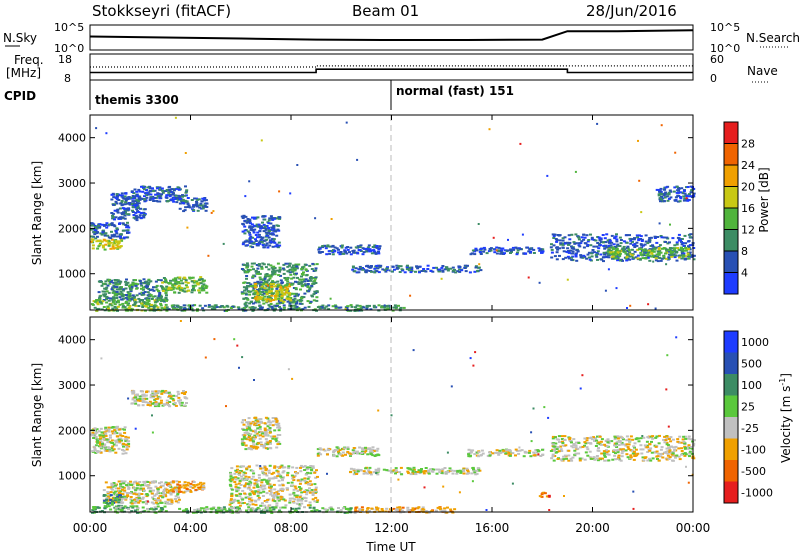 The image size is (800, 558). Describe the element at coordinates (20, 38) in the screenshot. I see `noise-sky-label: N.Sky` at that location.